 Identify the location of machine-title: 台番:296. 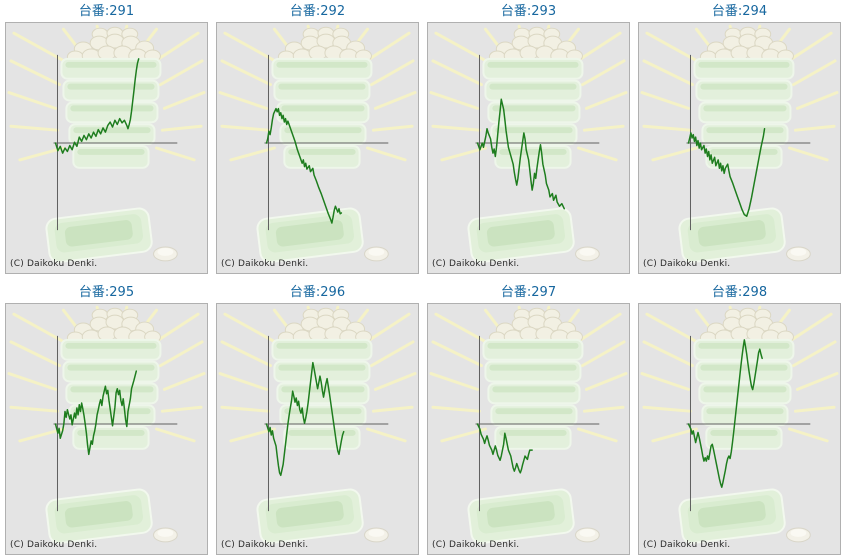
(317, 292).